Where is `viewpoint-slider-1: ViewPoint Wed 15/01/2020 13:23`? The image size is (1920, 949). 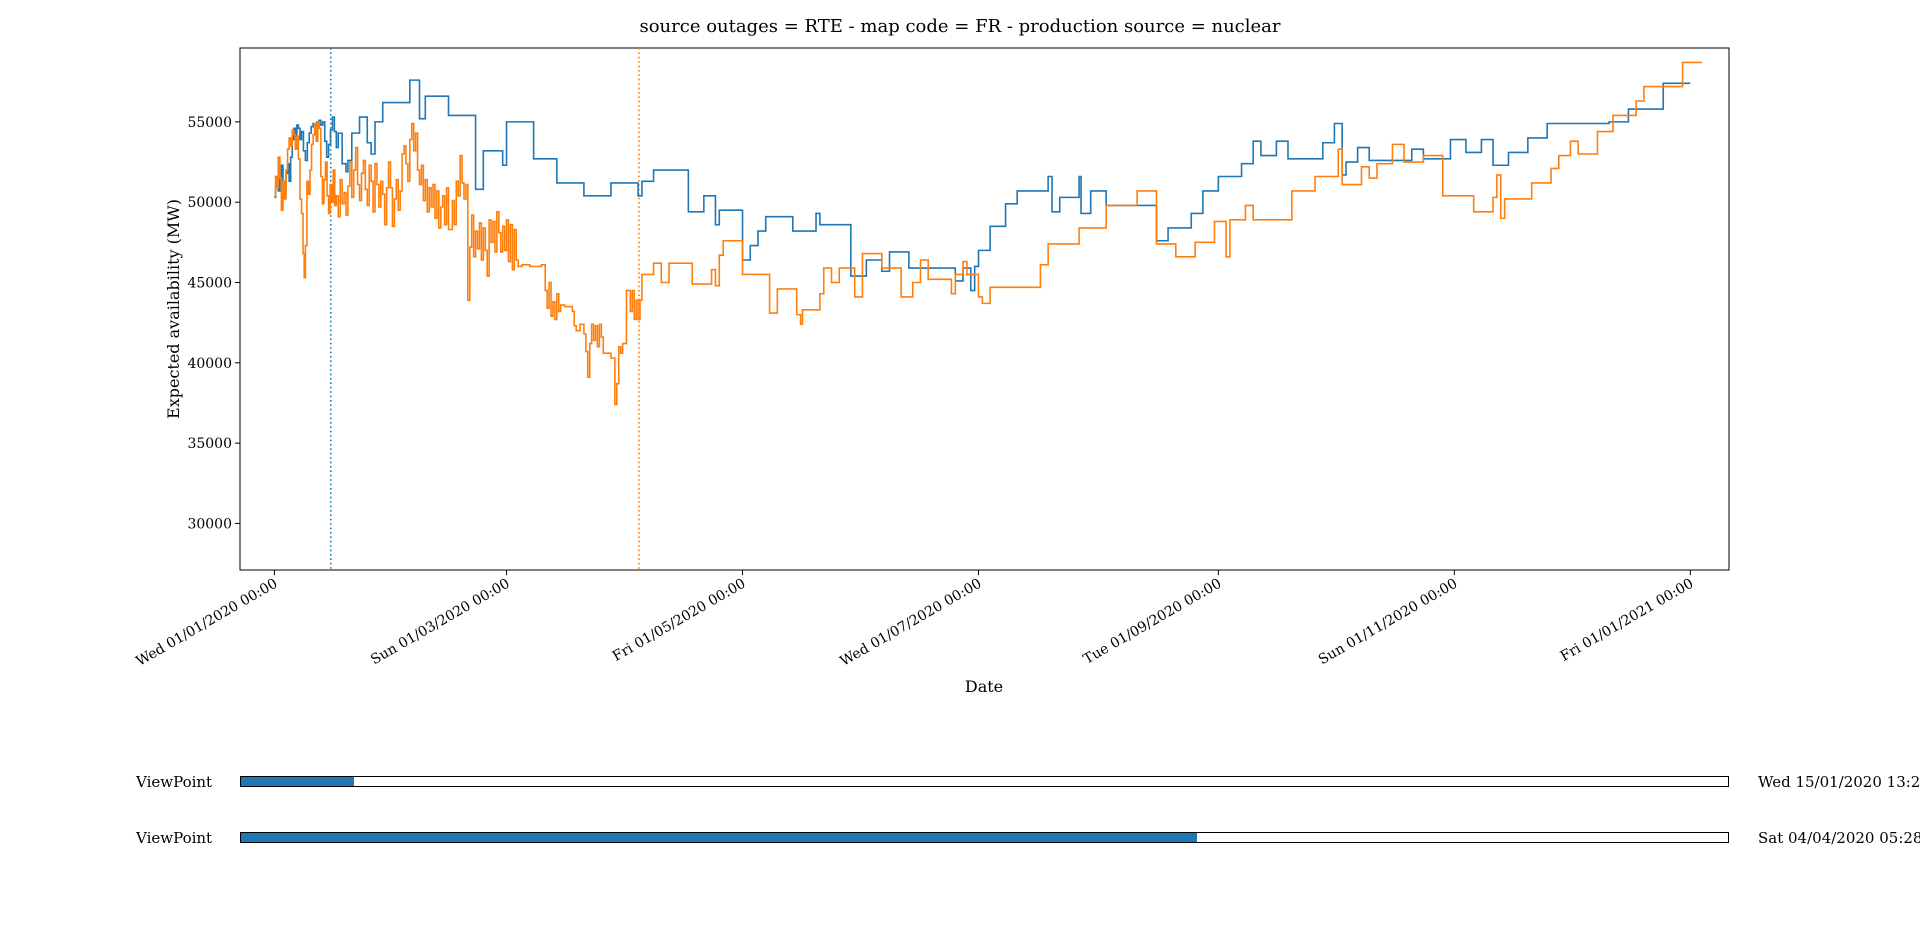
viewpoint-slider-1: ViewPoint Wed 15/01/2020 13:23 is located at coordinates (960, 782).